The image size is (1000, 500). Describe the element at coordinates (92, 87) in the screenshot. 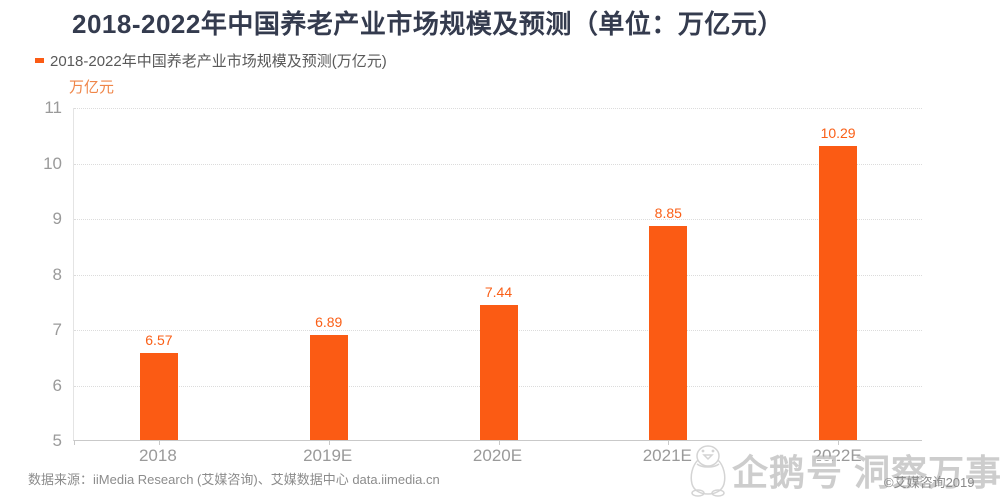

I see `y-axis-unit-label: 万亿元` at that location.